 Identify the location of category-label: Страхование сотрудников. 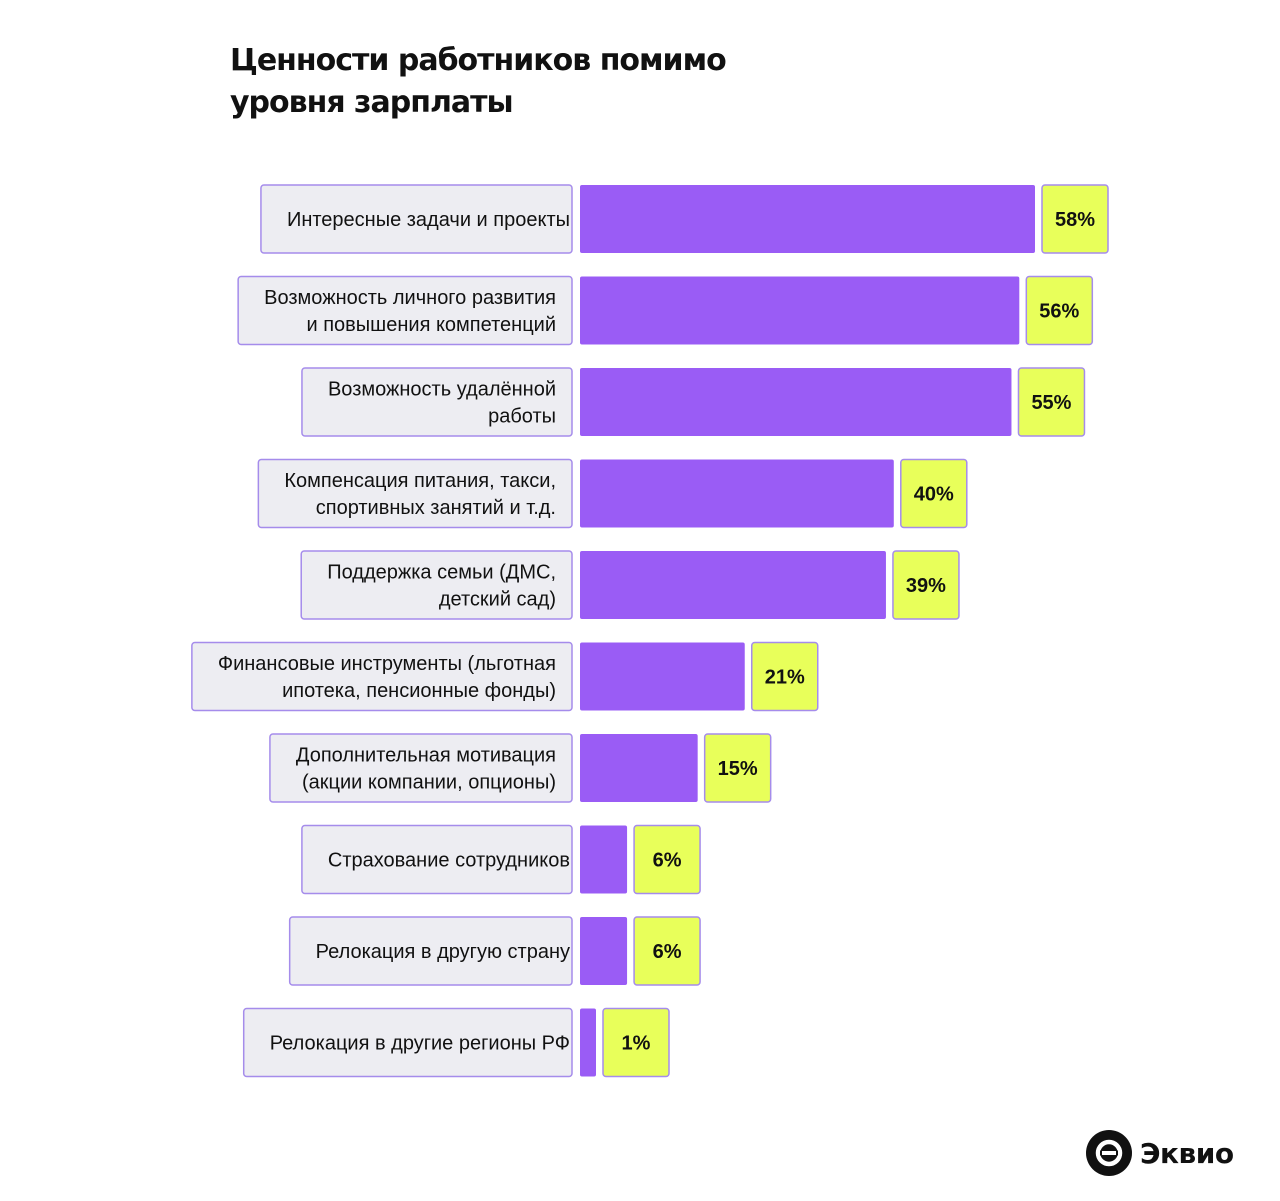
(449, 861).